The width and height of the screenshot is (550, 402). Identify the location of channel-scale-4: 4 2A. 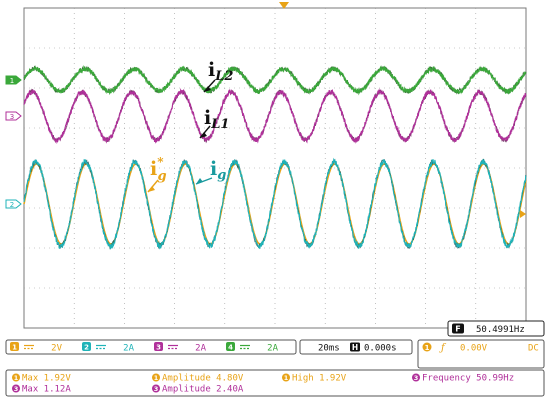
(252, 348).